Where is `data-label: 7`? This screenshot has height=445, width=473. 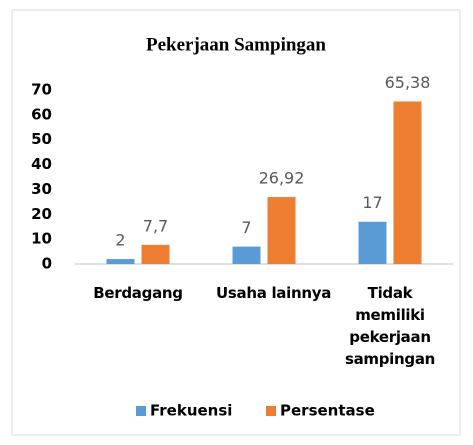
data-label: 7 is located at coordinates (246, 227).